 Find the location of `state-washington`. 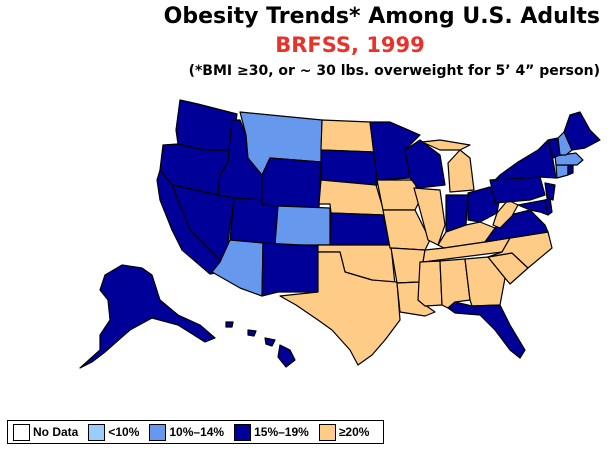

state-washington is located at coordinates (206, 125).